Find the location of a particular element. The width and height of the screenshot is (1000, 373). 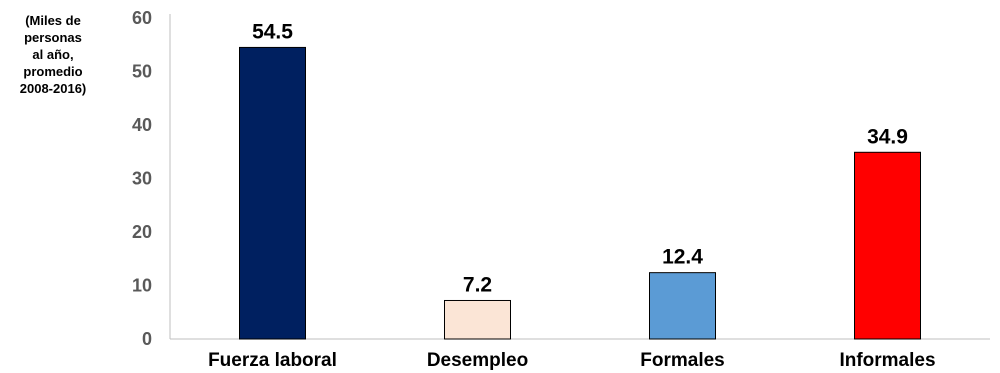

data-label: 34.9 is located at coordinates (887, 136).